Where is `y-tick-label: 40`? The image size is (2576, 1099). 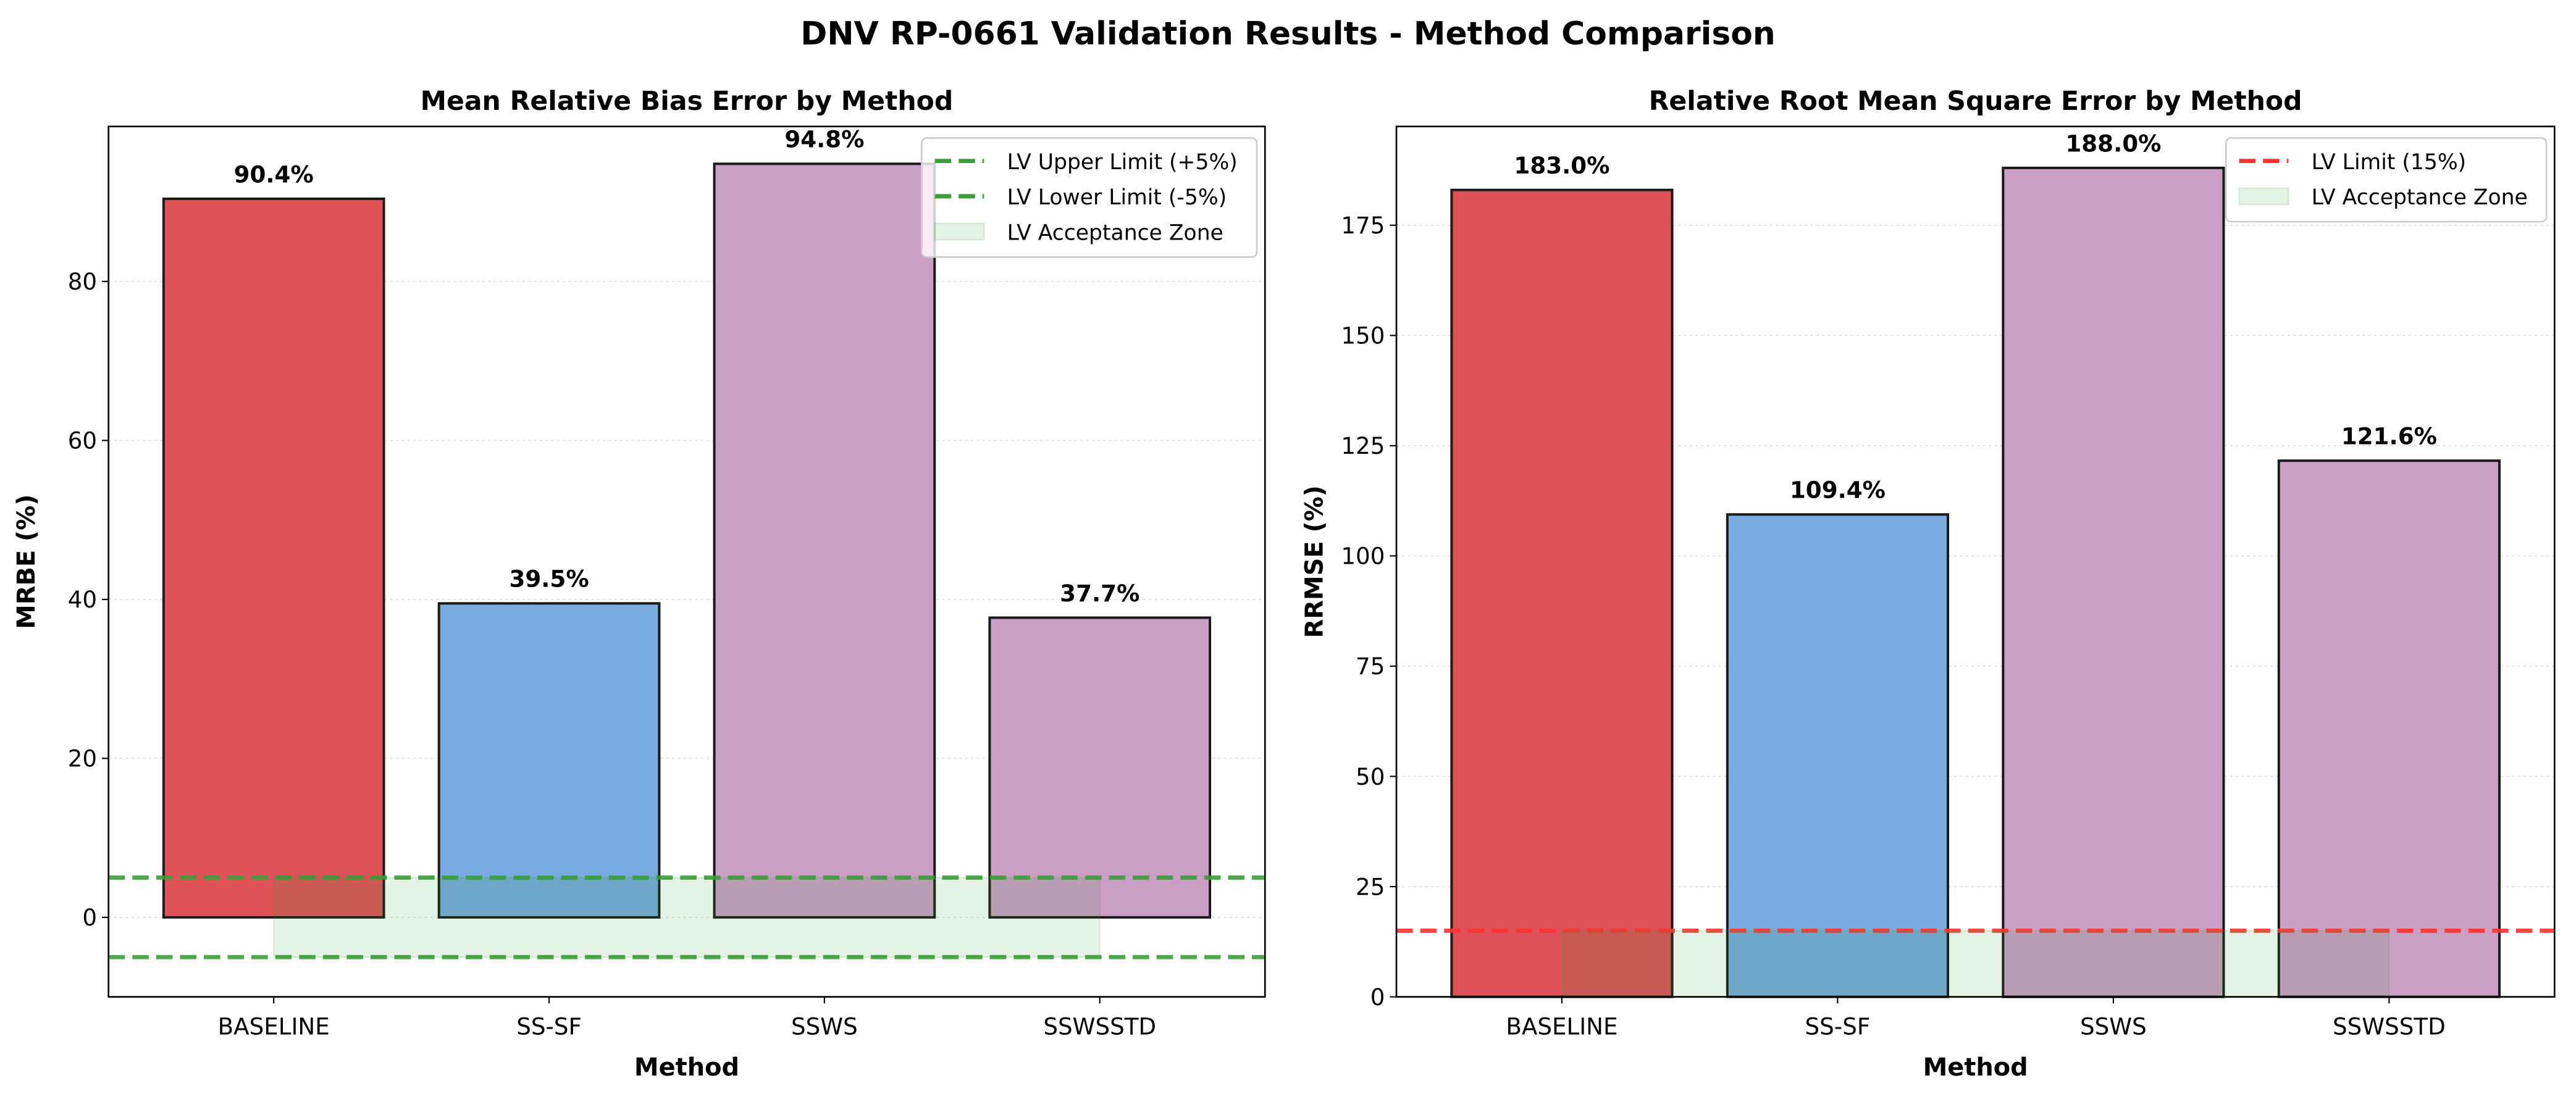
y-tick-label: 40 is located at coordinates (82, 599).